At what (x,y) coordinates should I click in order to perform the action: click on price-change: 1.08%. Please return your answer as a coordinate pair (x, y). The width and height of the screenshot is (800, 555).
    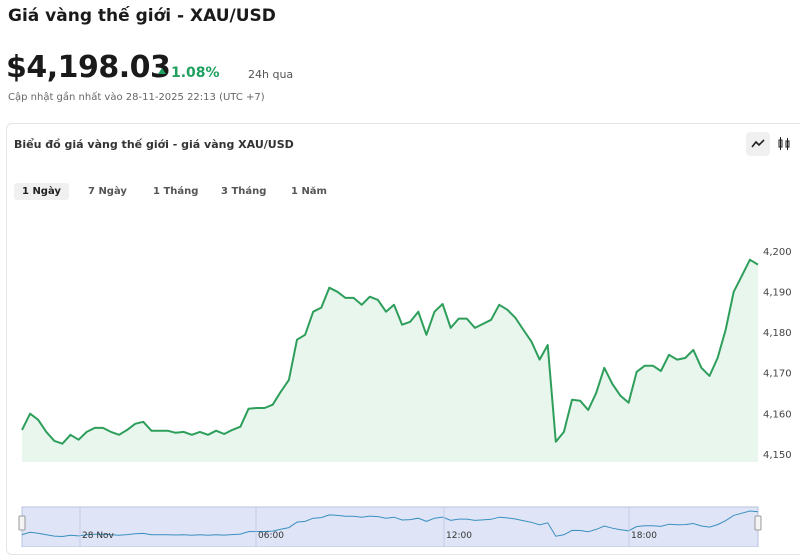
    Looking at the image, I should click on (195, 73).